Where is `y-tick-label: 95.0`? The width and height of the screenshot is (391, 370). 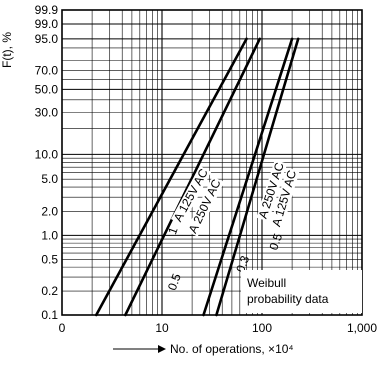 y-tick-label: 95.0 is located at coordinates (47, 39).